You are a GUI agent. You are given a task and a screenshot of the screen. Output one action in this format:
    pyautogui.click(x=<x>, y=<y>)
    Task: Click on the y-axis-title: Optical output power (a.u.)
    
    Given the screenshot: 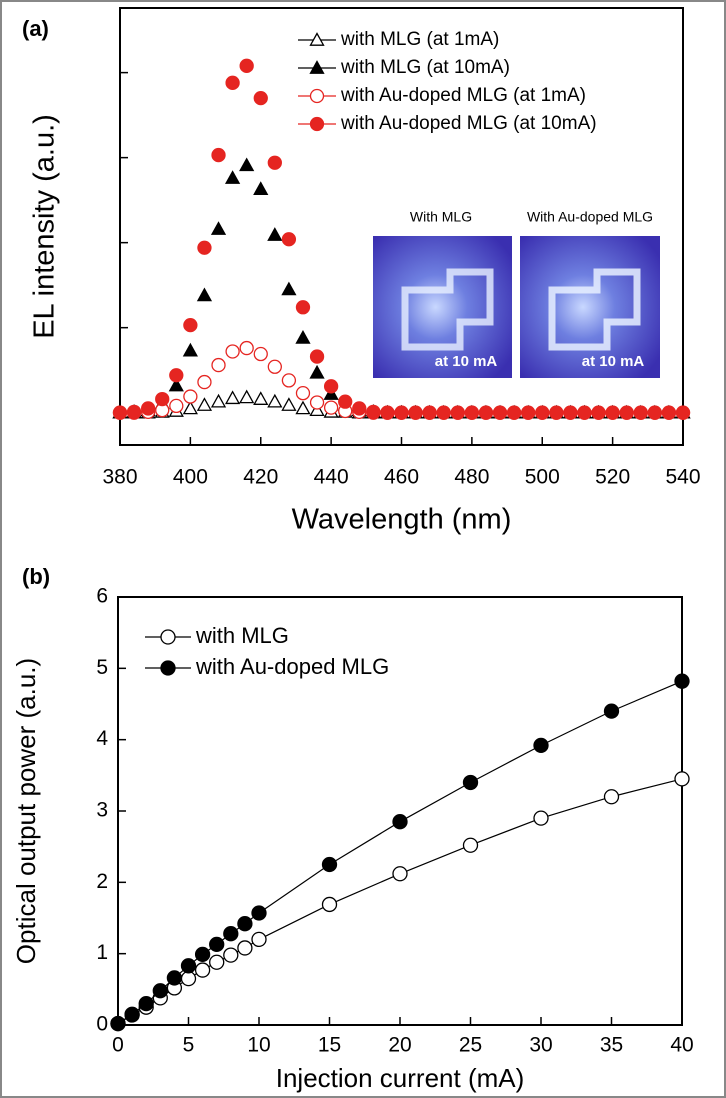 What is the action you would take?
    pyautogui.click(x=26, y=811)
    